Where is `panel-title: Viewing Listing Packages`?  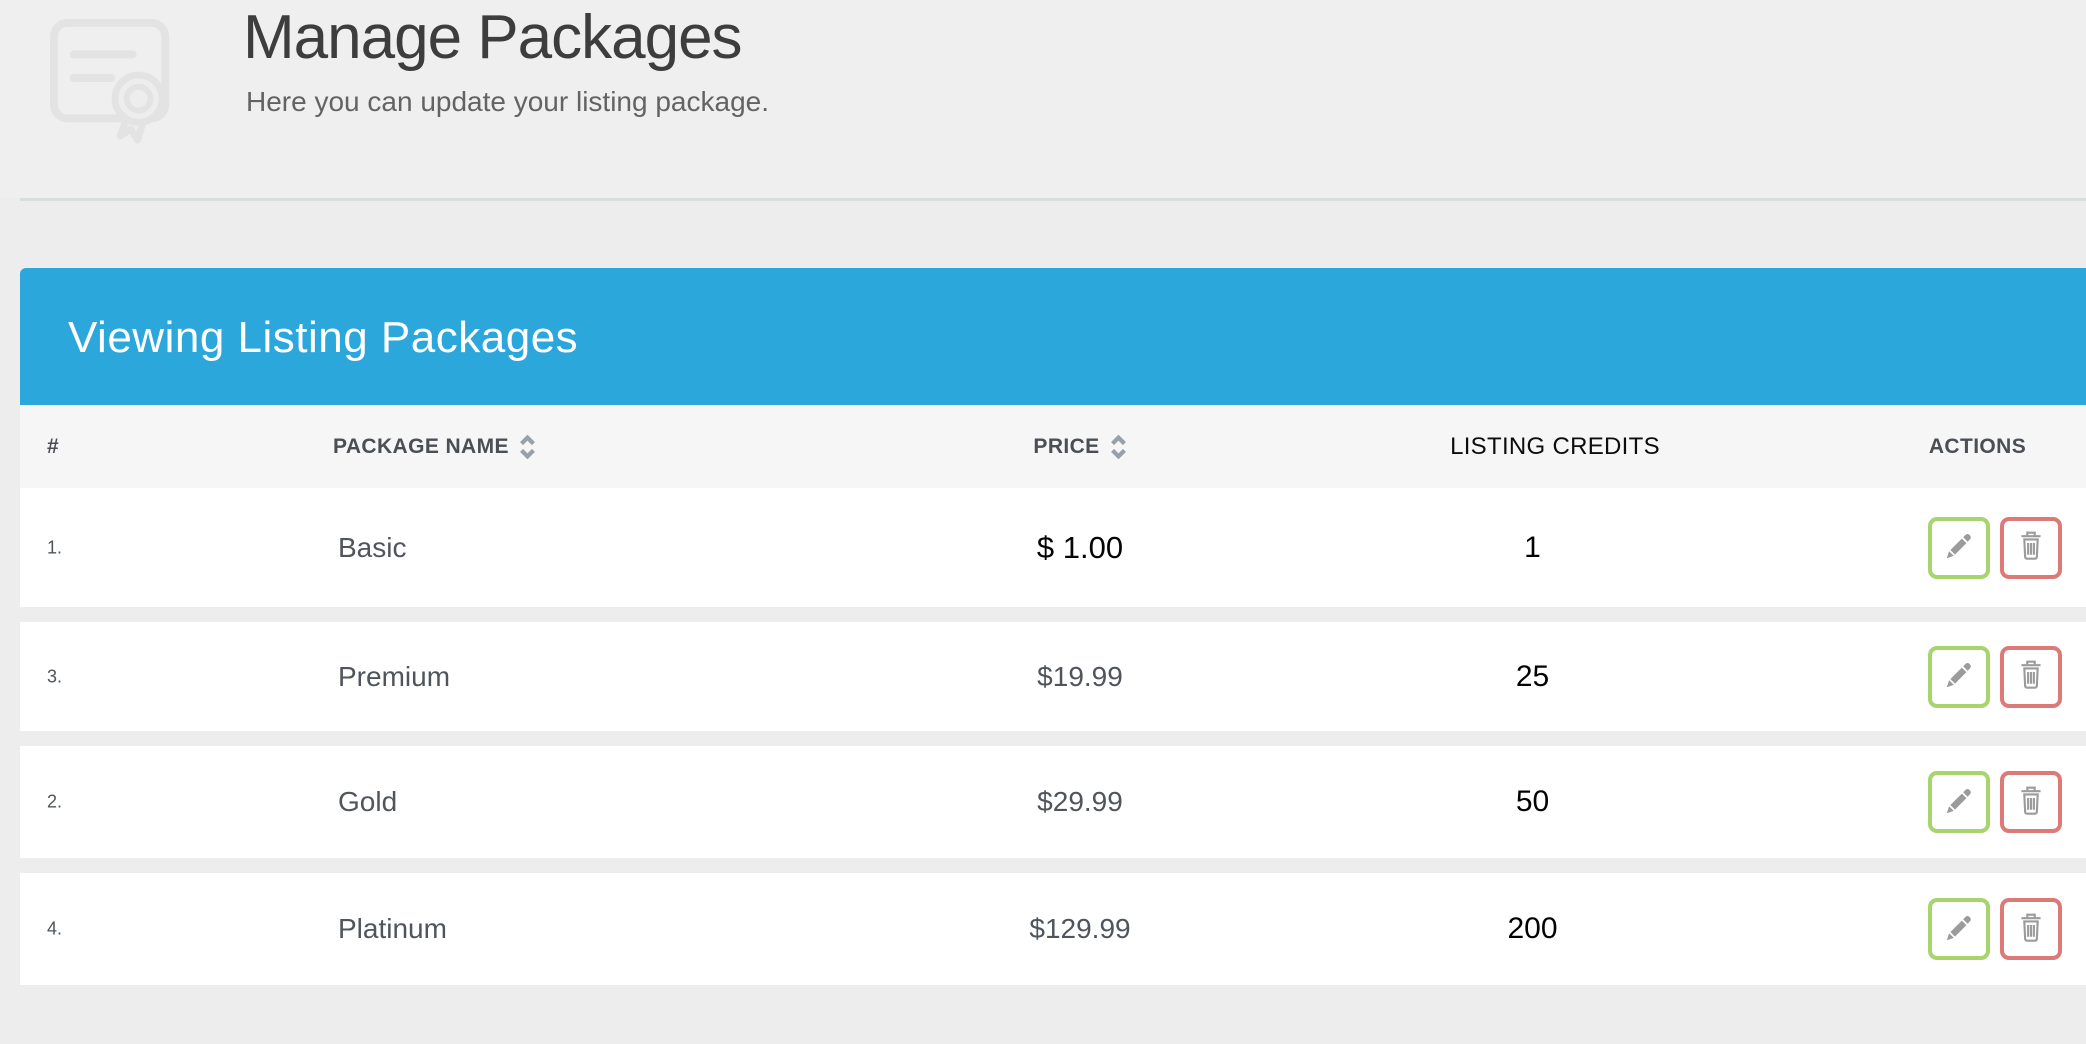 panel-title: Viewing Listing Packages is located at coordinates (323, 337).